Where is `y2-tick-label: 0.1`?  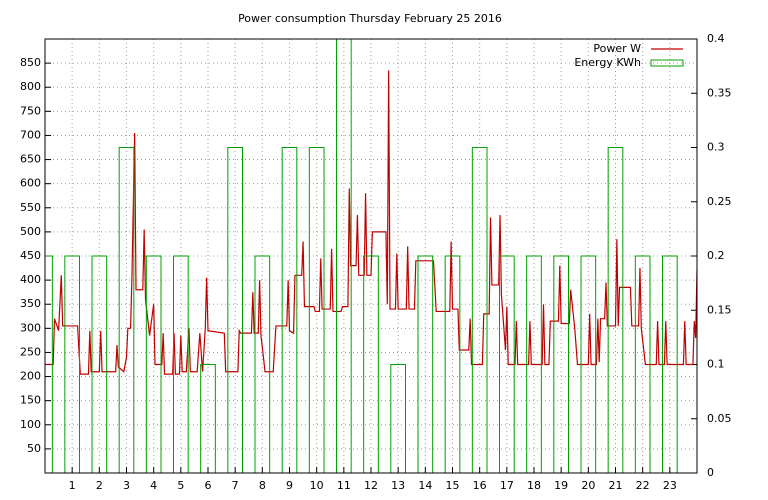 y2-tick-label: 0.1 is located at coordinates (716, 364).